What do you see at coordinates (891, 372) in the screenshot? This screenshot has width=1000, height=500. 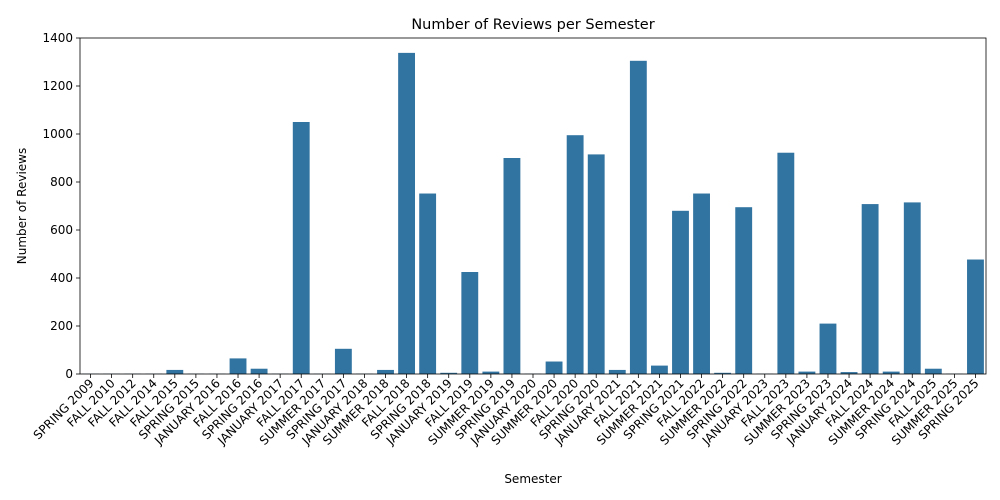 I see `bar-summer-2024` at bounding box center [891, 372].